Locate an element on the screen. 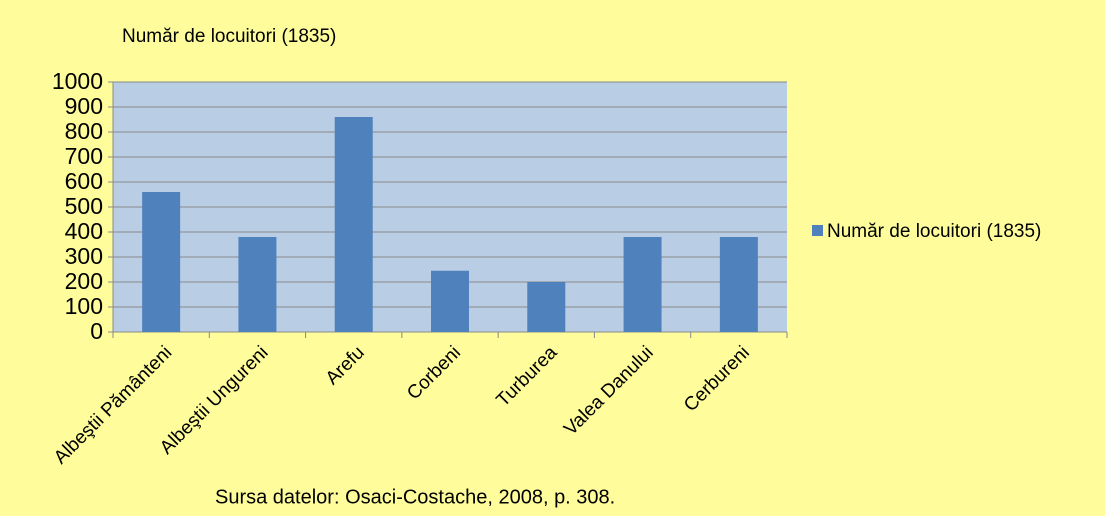 The height and width of the screenshot is (516, 1105). y-tick-label: 700 is located at coordinates (84, 156).